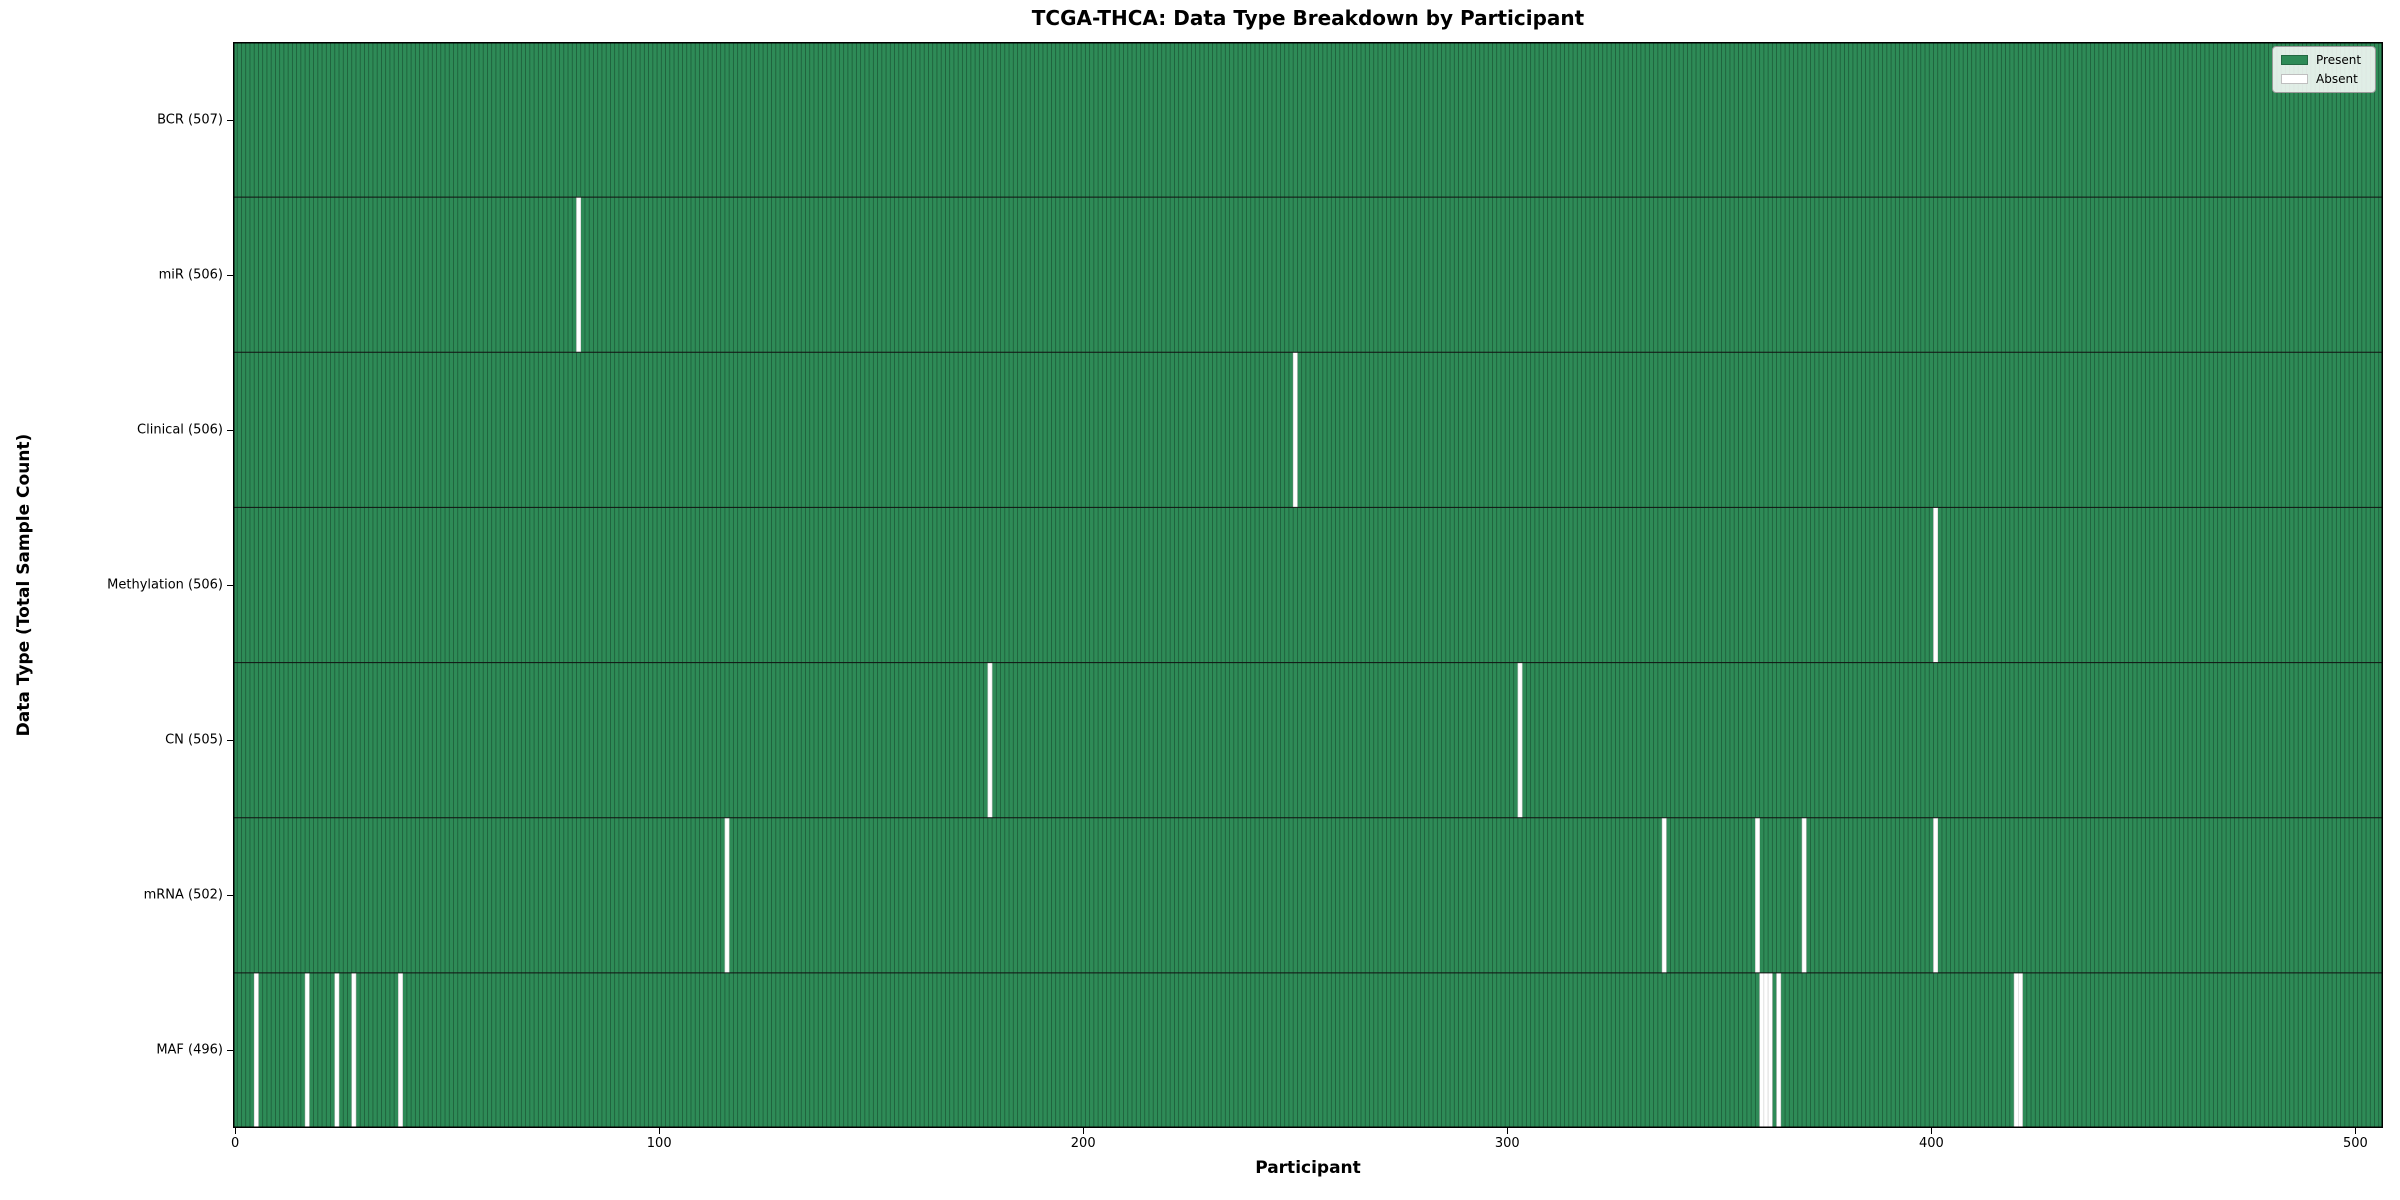  Describe the element at coordinates (1931, 1143) in the screenshot. I see `x-tick-label: 400` at that location.